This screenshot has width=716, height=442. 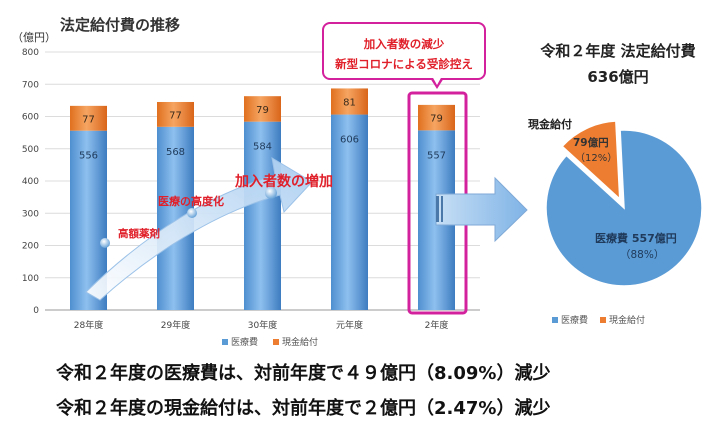 I want to click on y-axis: 0 100 200 300 400 500 600 700 800, so click(x=30, y=182).